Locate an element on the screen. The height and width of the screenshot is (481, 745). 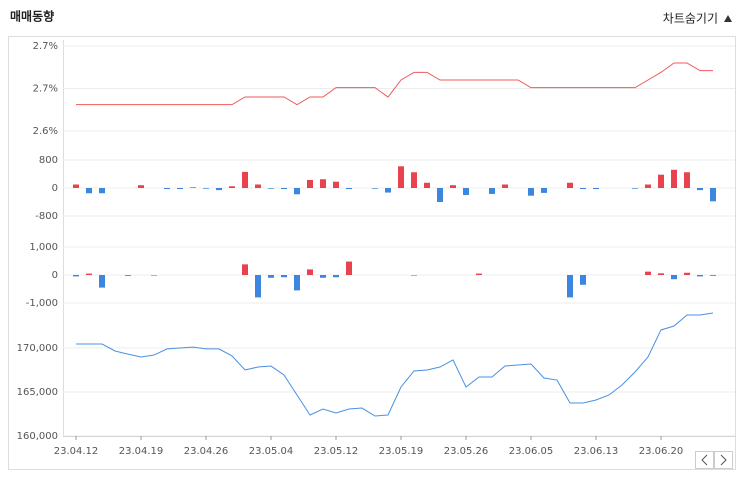
section-title: 매매동향 is located at coordinates (32, 16).